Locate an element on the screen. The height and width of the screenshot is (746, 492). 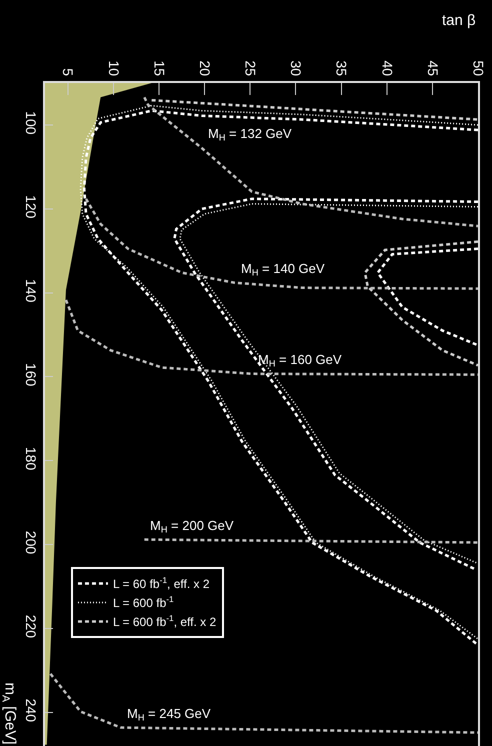
annotation: M$_{H}$ = 245 GeV is located at coordinates (169, 714).